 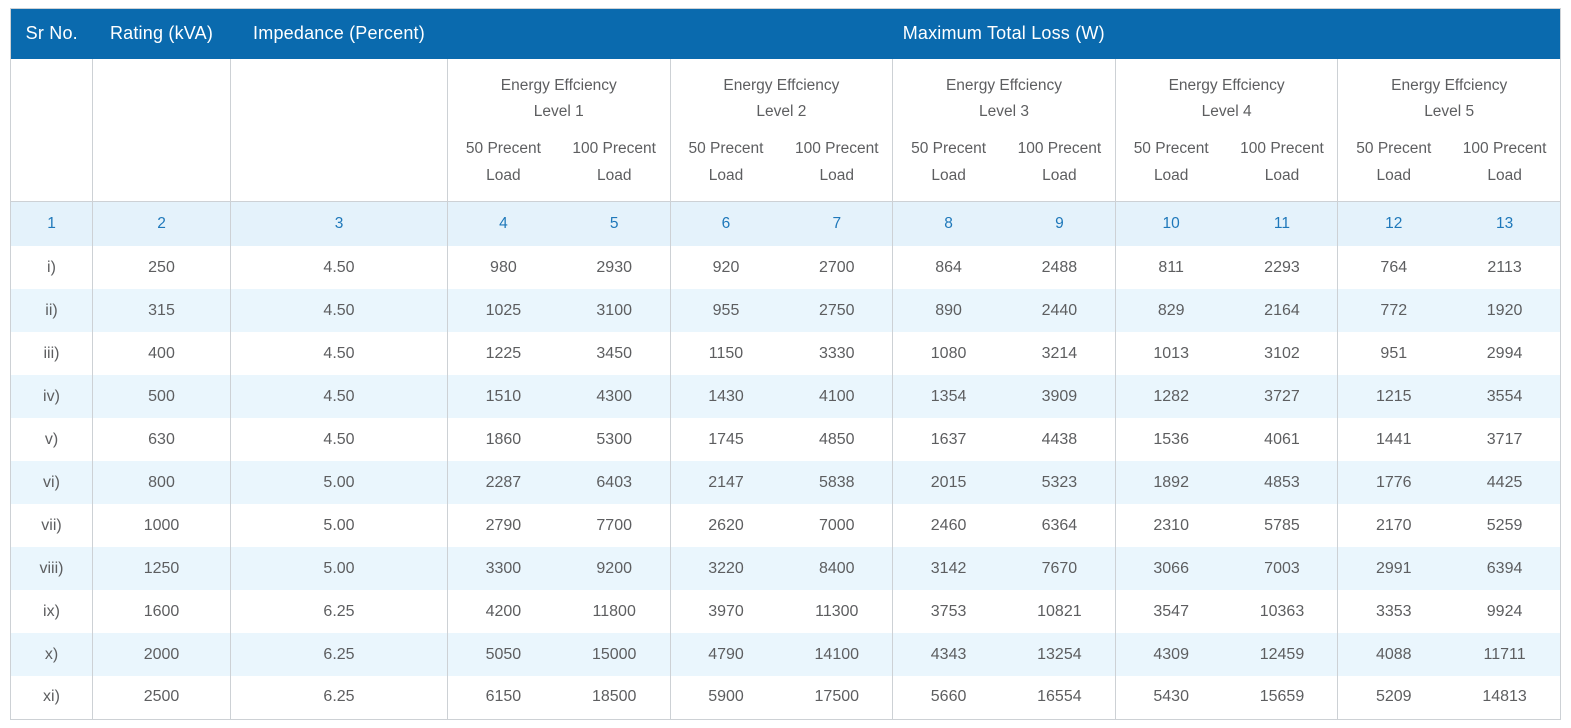 What do you see at coordinates (1170, 439) in the screenshot?
I see `loss-value: 1536` at bounding box center [1170, 439].